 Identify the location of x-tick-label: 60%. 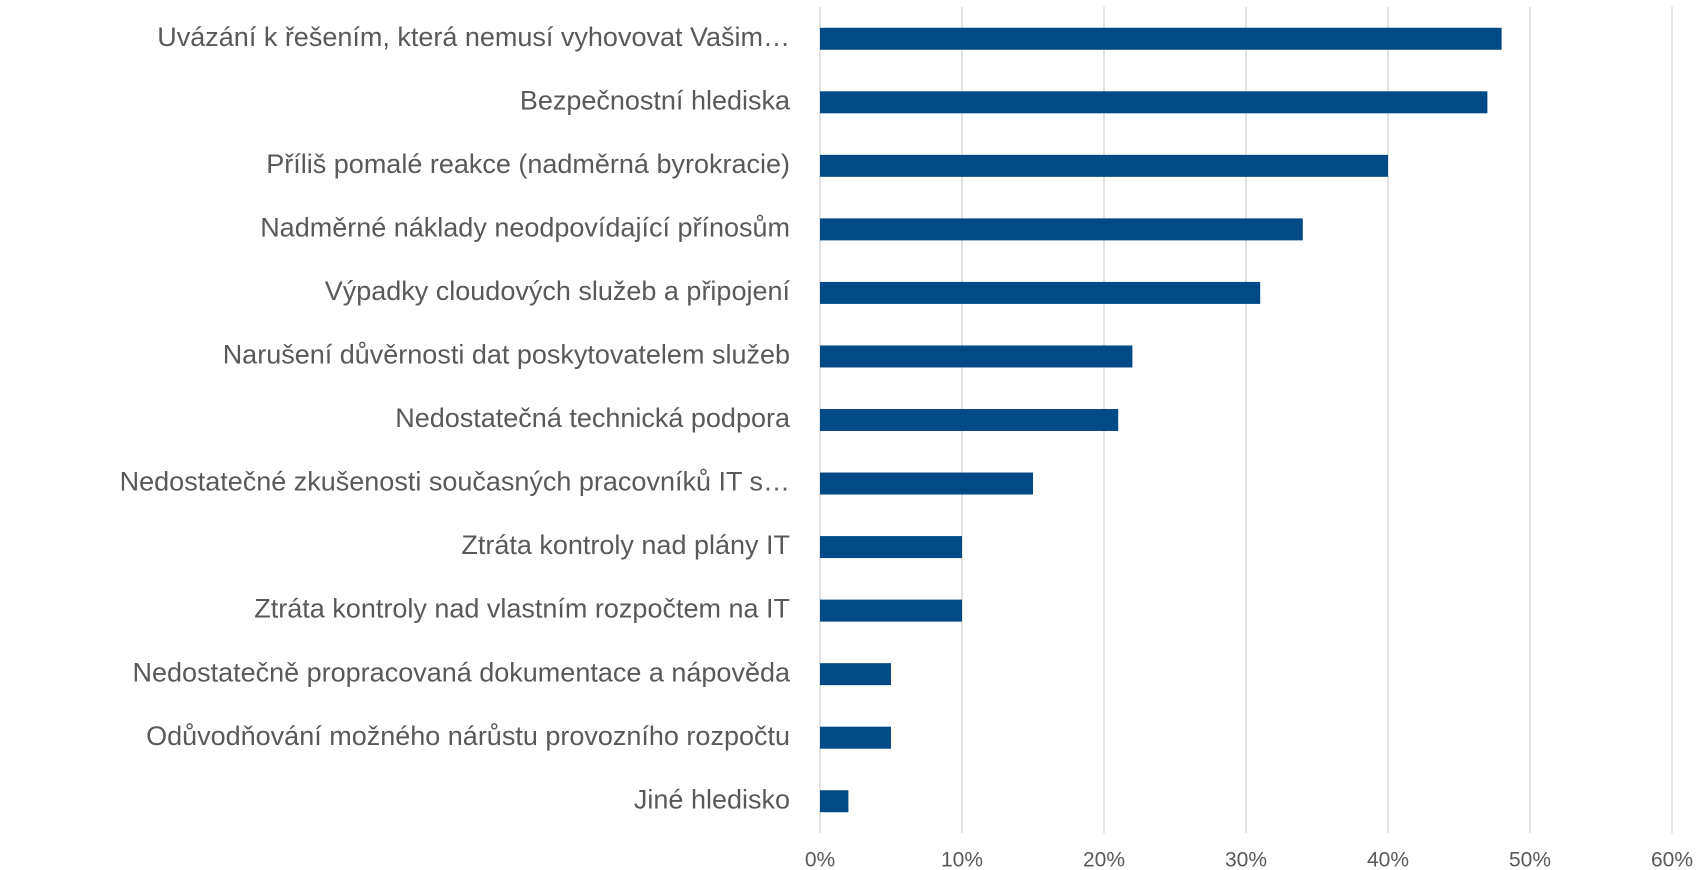
(1672, 859).